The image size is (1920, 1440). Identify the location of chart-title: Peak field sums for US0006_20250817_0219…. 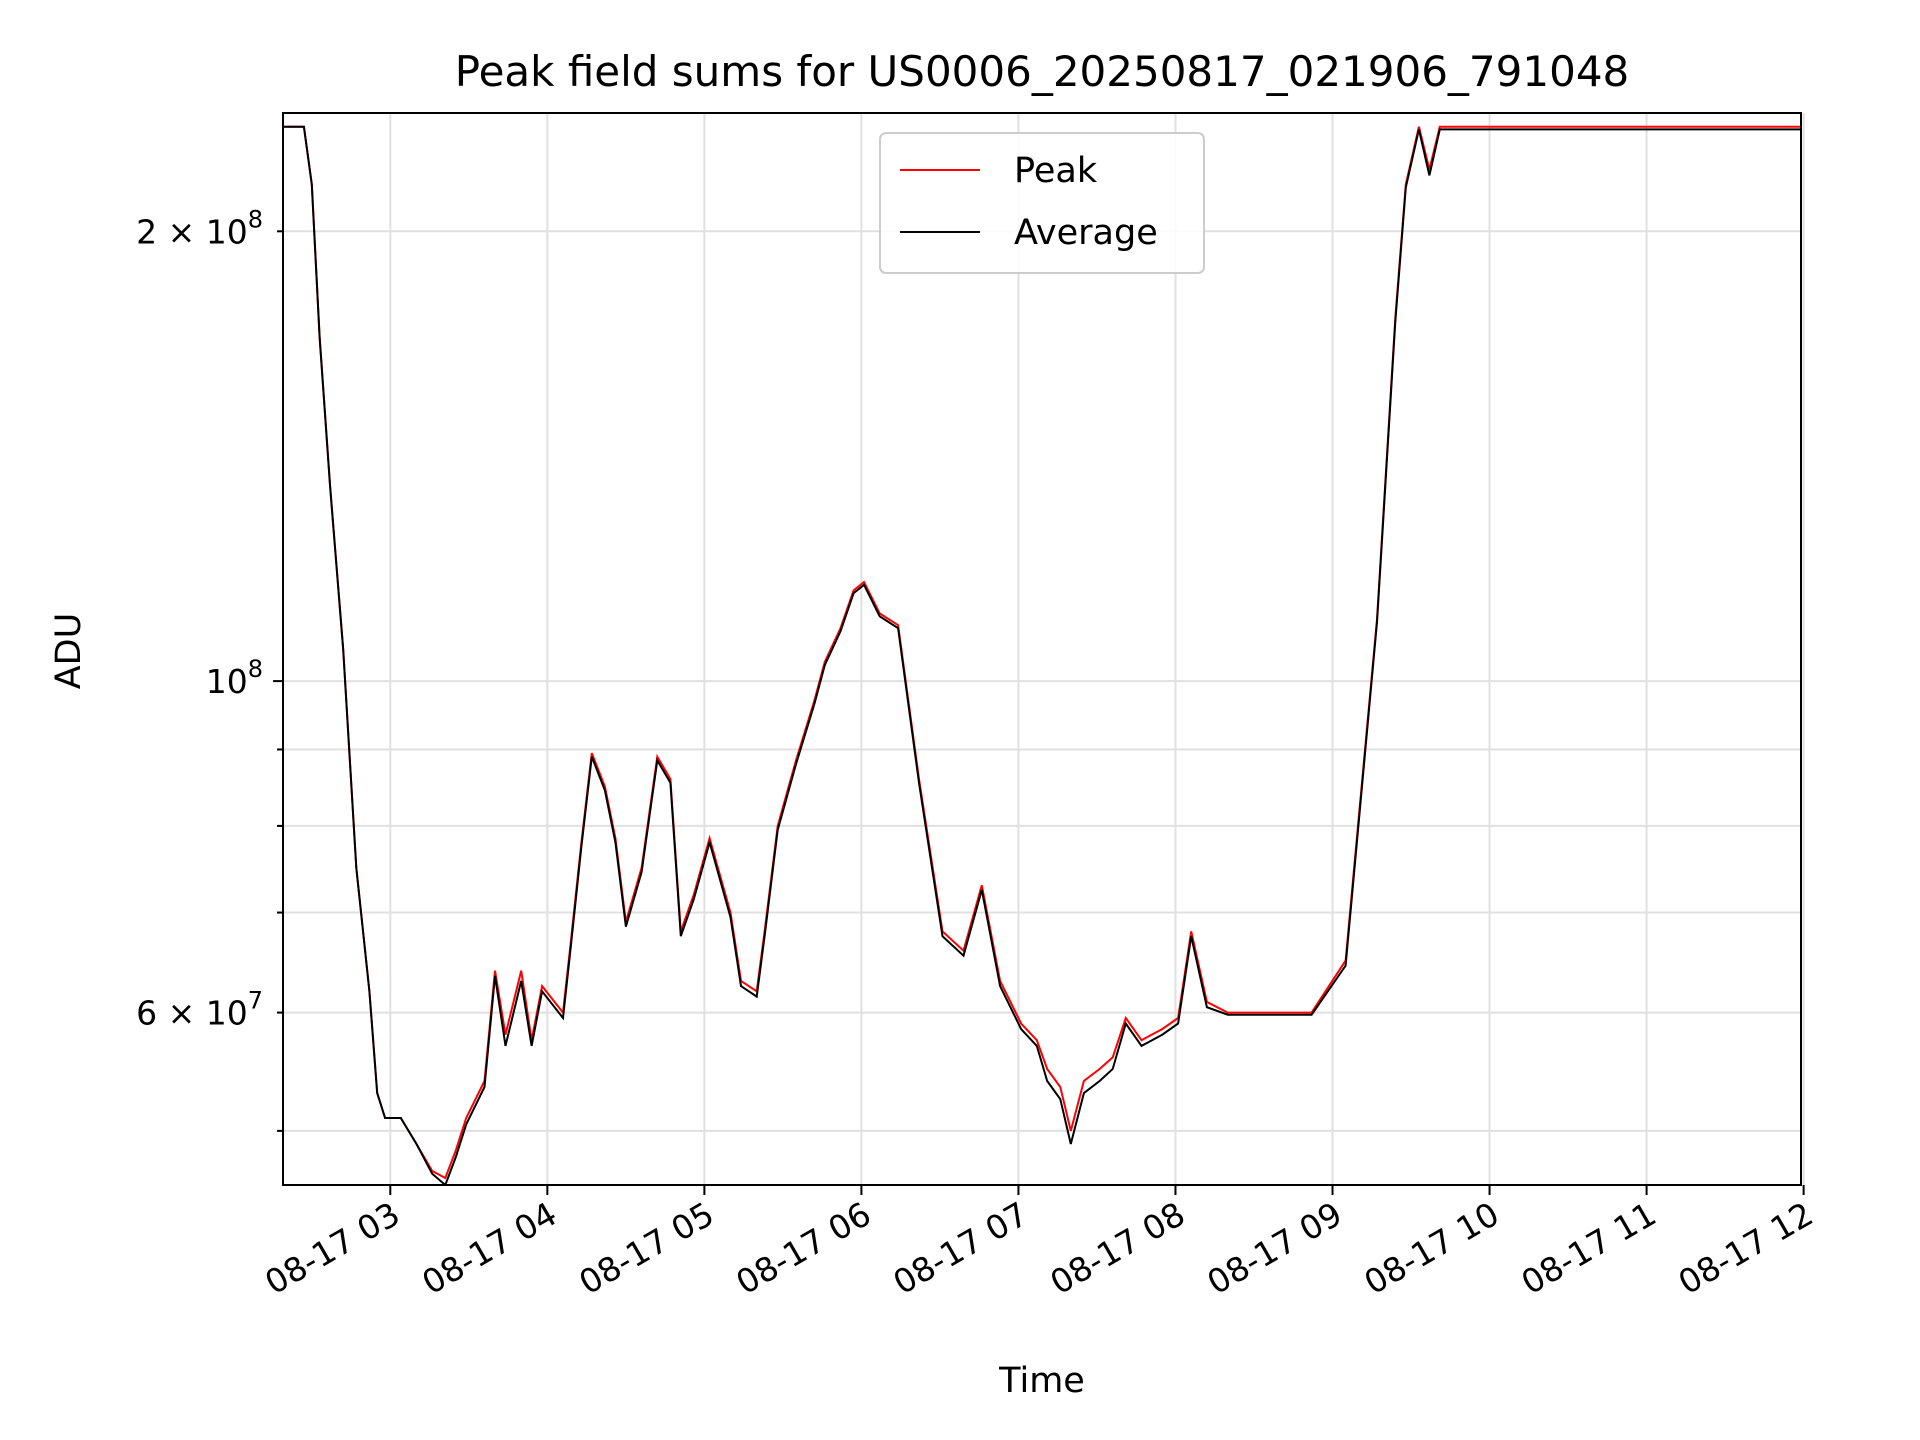
(1042, 71).